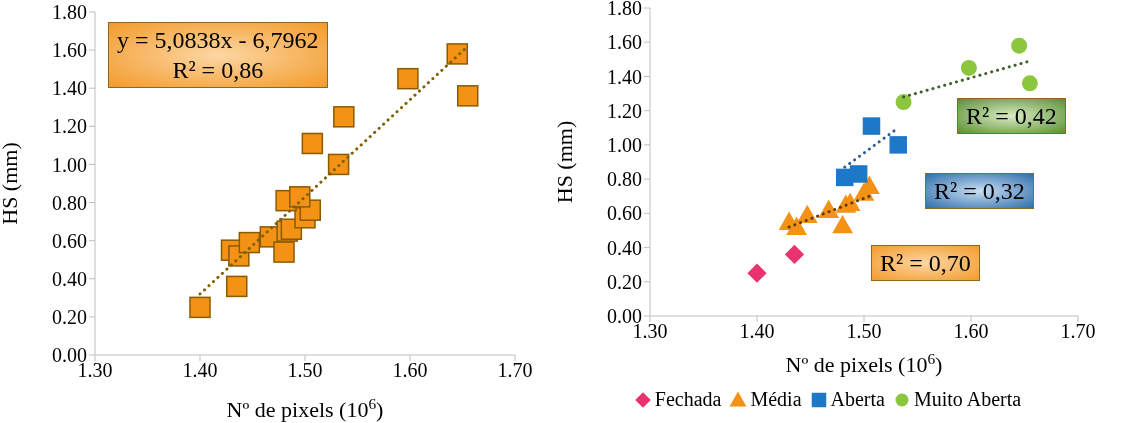 The image size is (1125, 423). What do you see at coordinates (776, 399) in the screenshot?
I see `legend-label: Média` at bounding box center [776, 399].